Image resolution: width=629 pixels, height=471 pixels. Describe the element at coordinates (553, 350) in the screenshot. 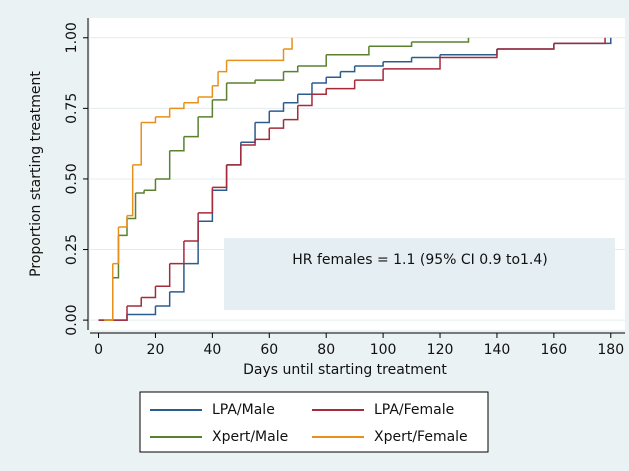

I see `x-tick-label: 160` at that location.